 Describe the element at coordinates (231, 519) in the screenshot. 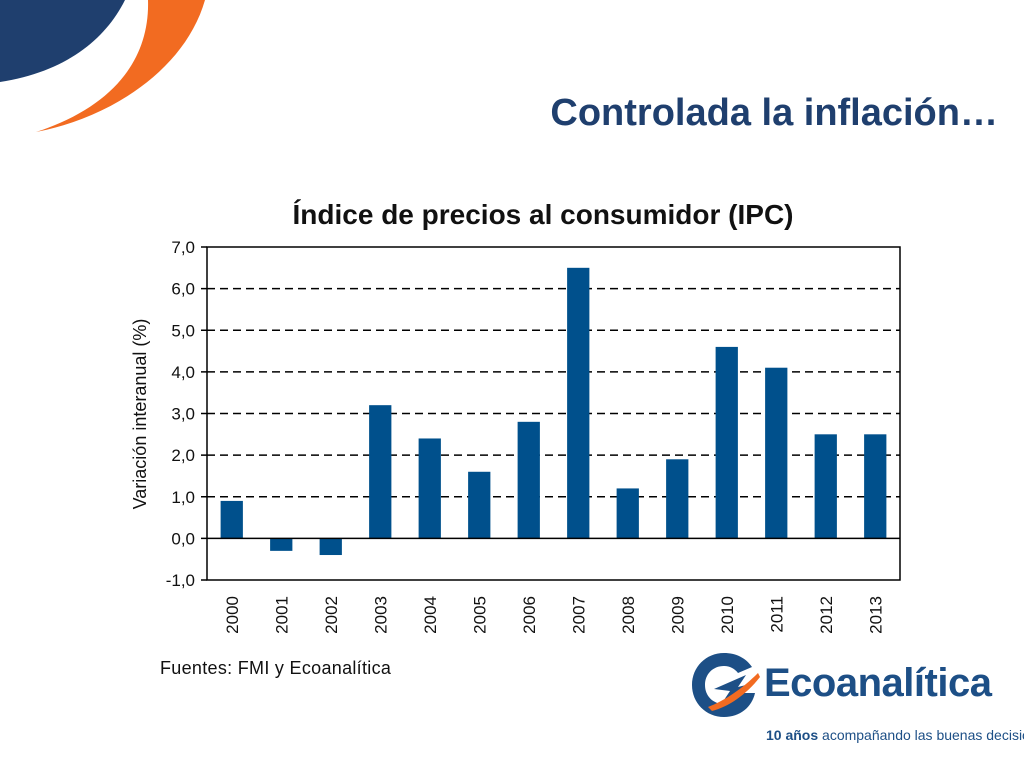

I see `bar-2000` at that location.